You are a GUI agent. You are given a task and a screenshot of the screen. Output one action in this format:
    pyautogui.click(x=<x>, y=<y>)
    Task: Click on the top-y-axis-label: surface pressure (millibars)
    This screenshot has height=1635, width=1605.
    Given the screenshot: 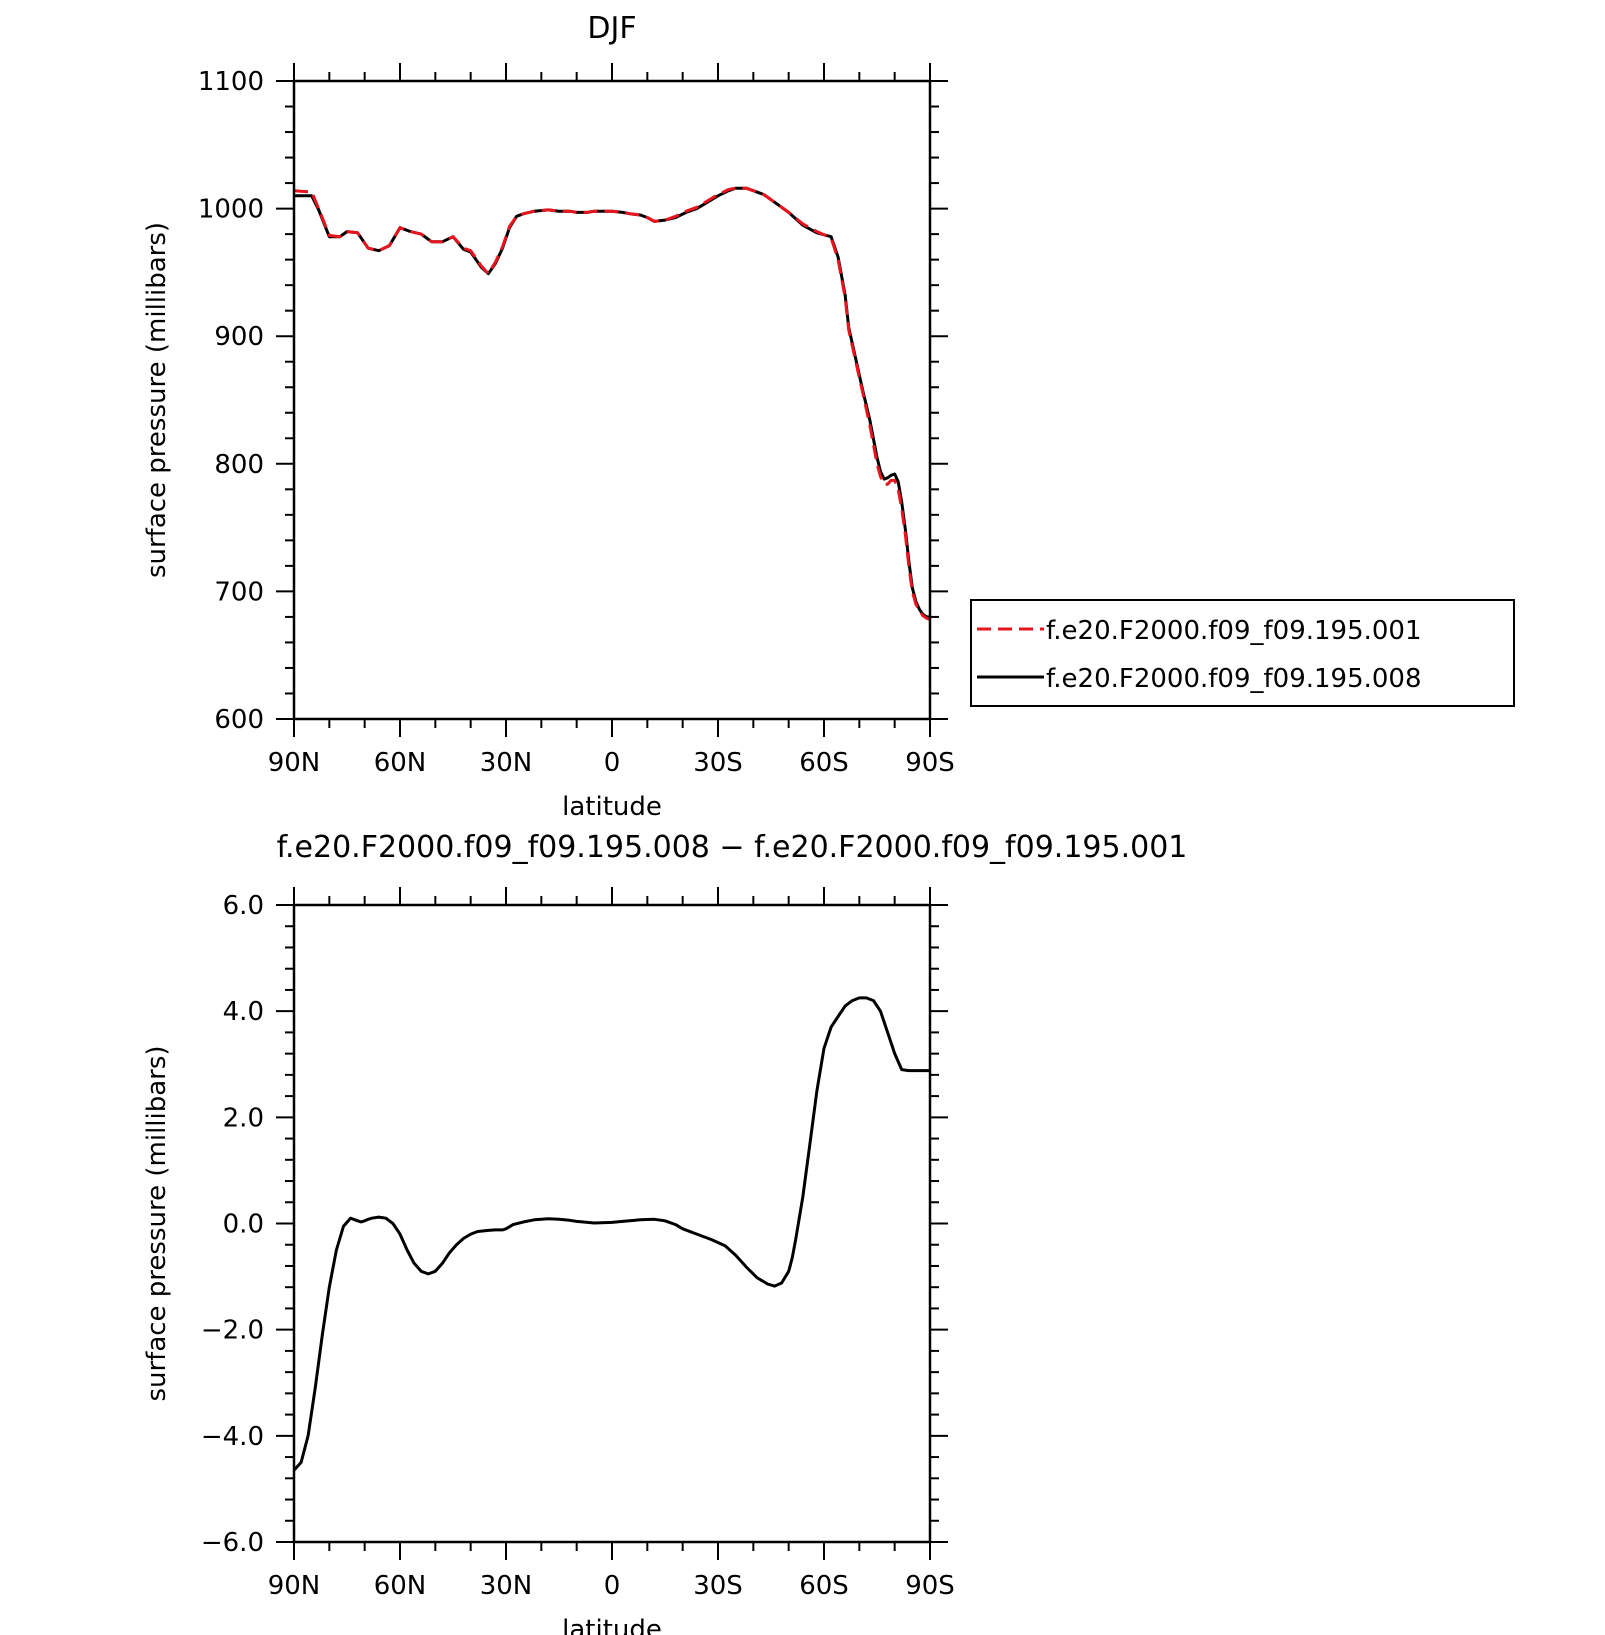 What is the action you would take?
    pyautogui.click(x=157, y=400)
    